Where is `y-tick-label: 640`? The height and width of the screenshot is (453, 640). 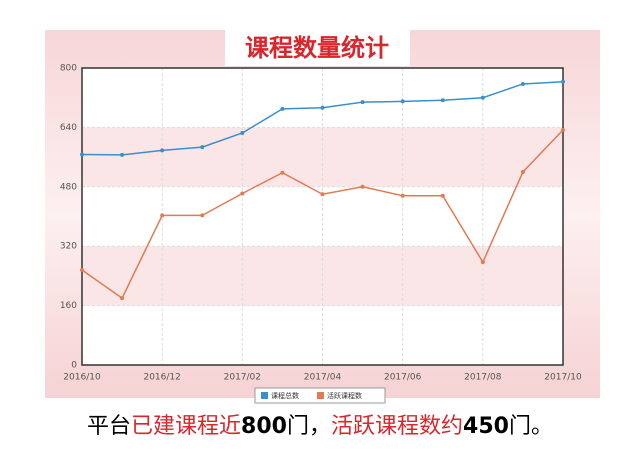 y-tick-label: 640 is located at coordinates (68, 128).